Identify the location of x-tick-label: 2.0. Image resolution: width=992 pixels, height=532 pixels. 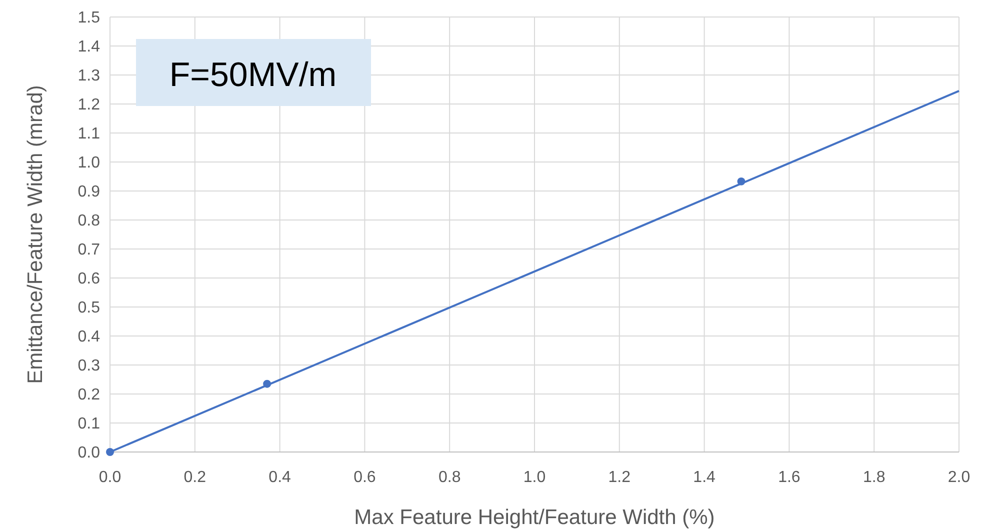
(959, 477).